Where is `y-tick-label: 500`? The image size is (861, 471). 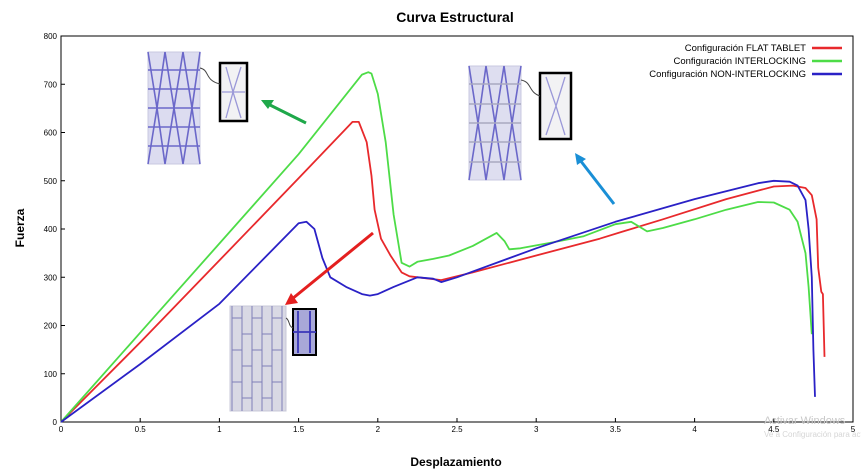 y-tick-label: 500 is located at coordinates (51, 181).